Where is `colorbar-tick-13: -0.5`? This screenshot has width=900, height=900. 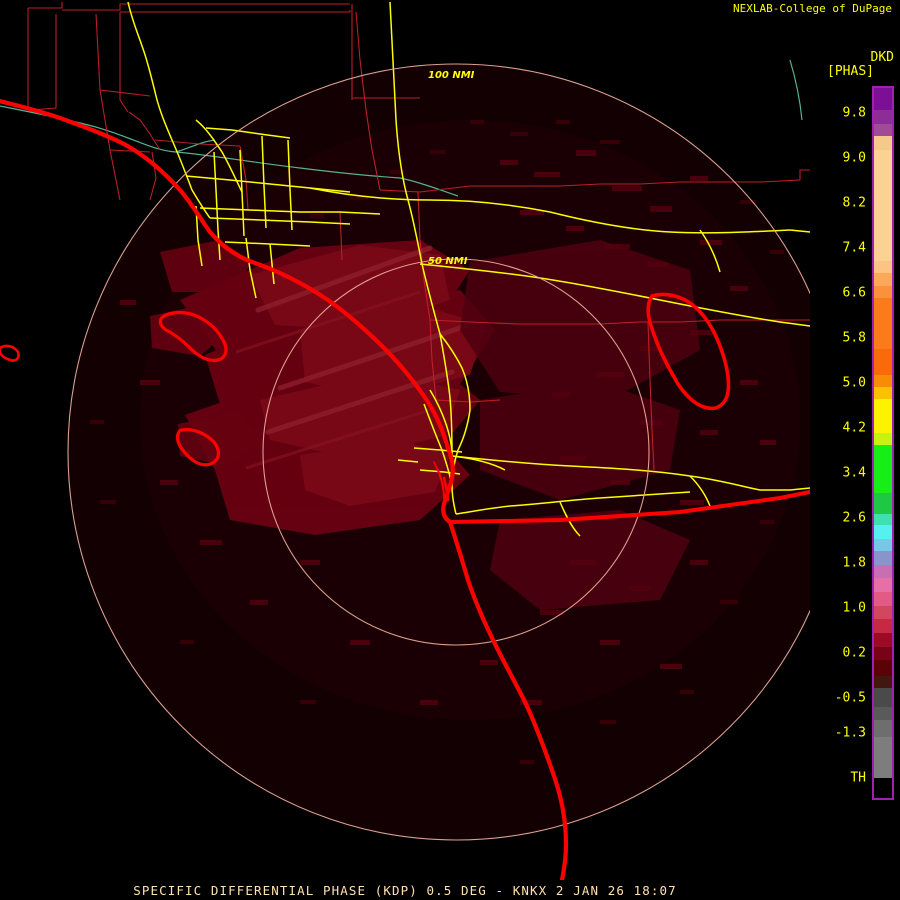
colorbar-tick-13: -0.5 is located at coordinates (850, 698).